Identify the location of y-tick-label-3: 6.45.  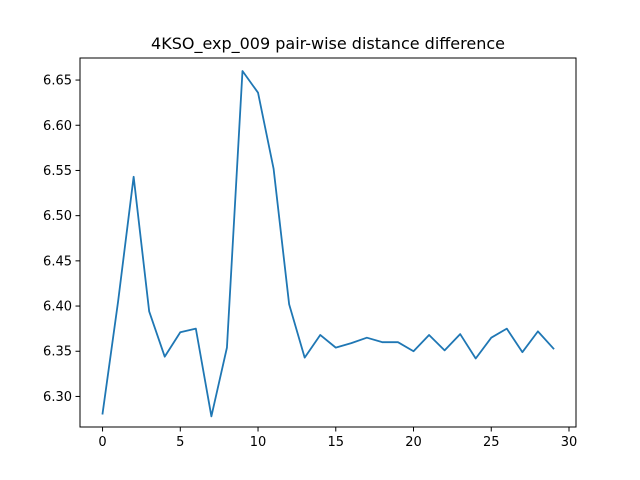
(57, 261).